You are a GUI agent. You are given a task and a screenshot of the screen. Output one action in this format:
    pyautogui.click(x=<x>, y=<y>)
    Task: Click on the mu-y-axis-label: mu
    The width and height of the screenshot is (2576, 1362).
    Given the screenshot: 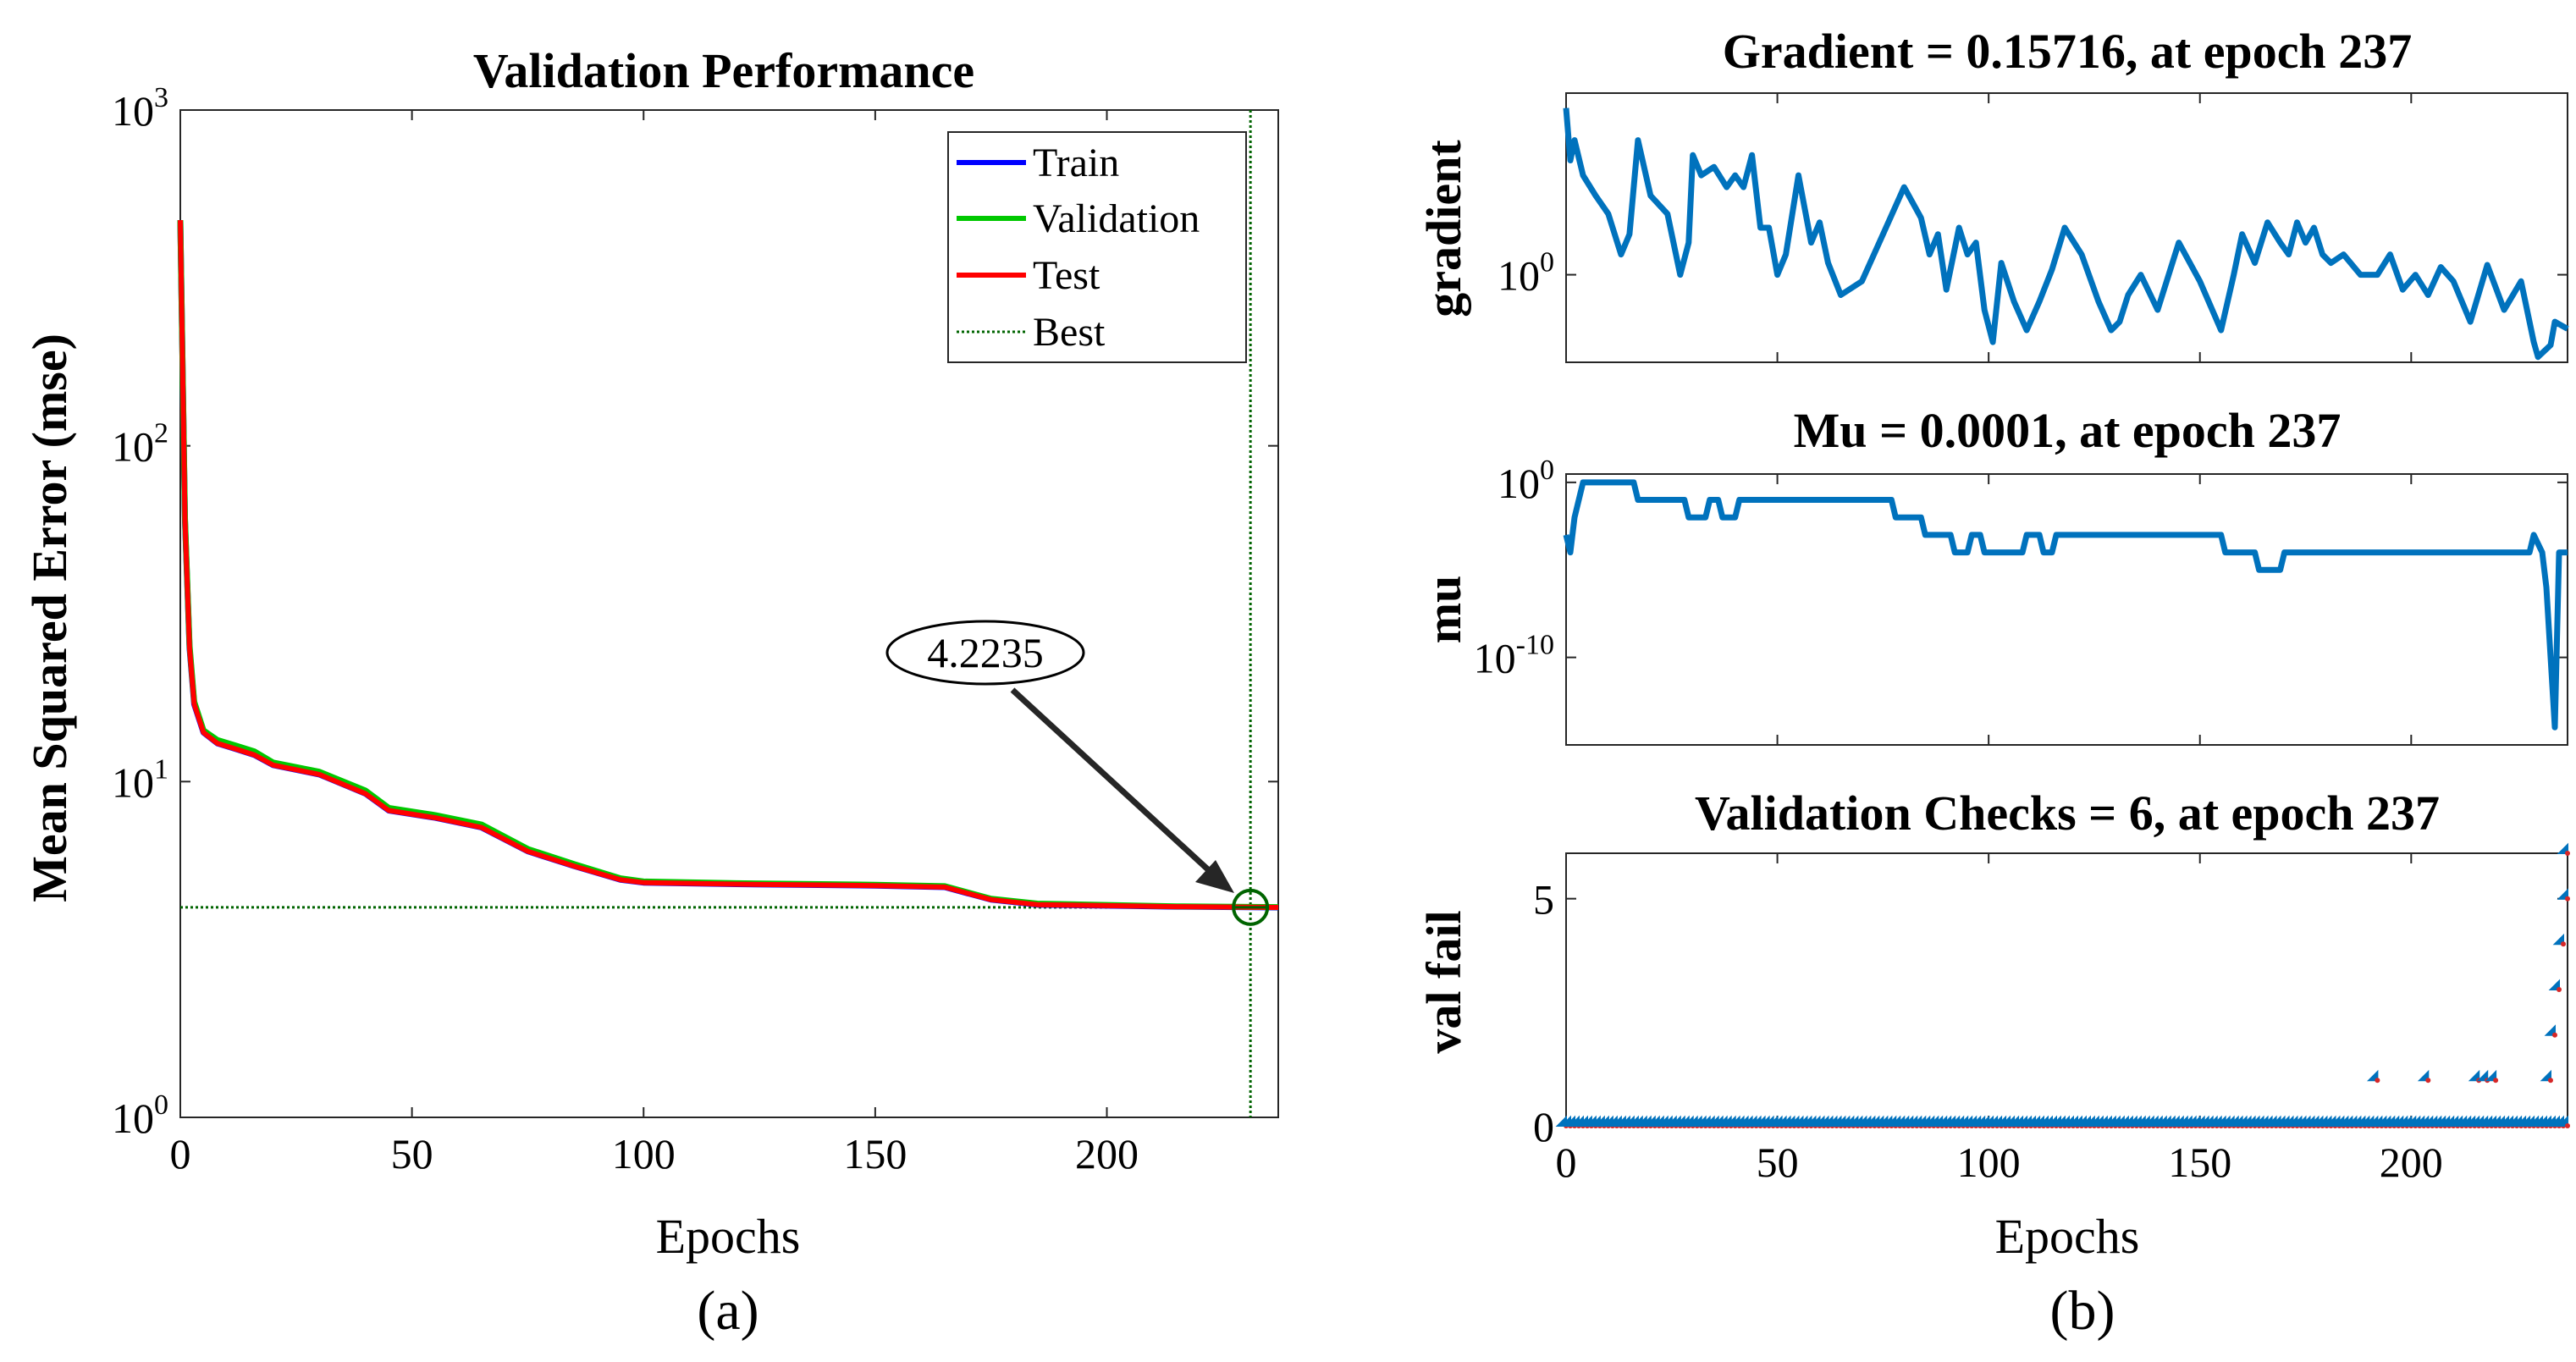 What is the action you would take?
    pyautogui.click(x=1444, y=610)
    